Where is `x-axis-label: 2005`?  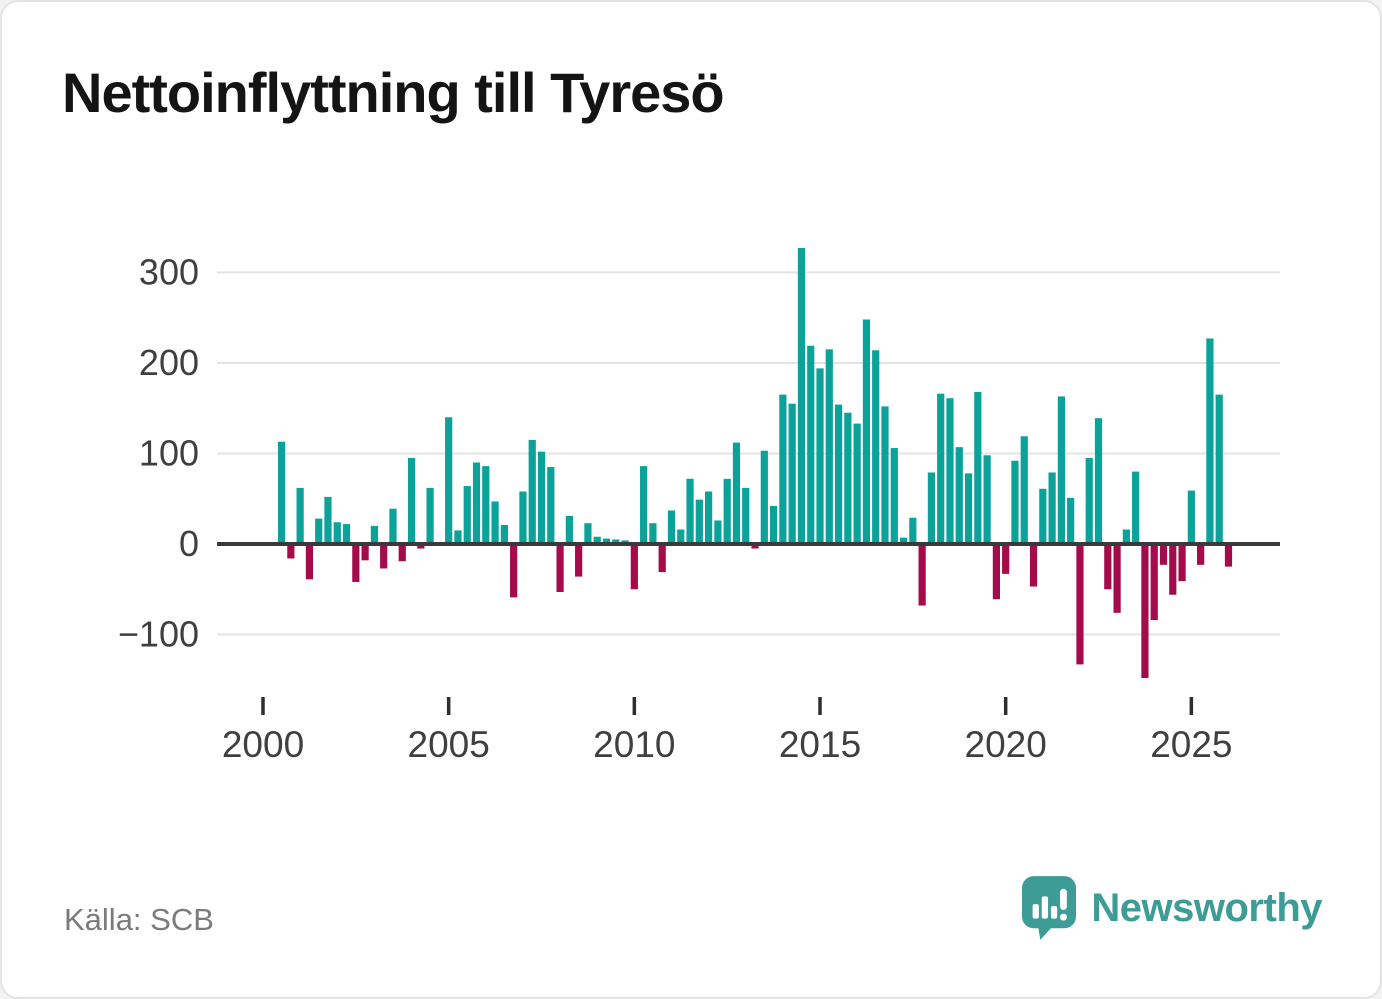
x-axis-label: 2005 is located at coordinates (449, 744).